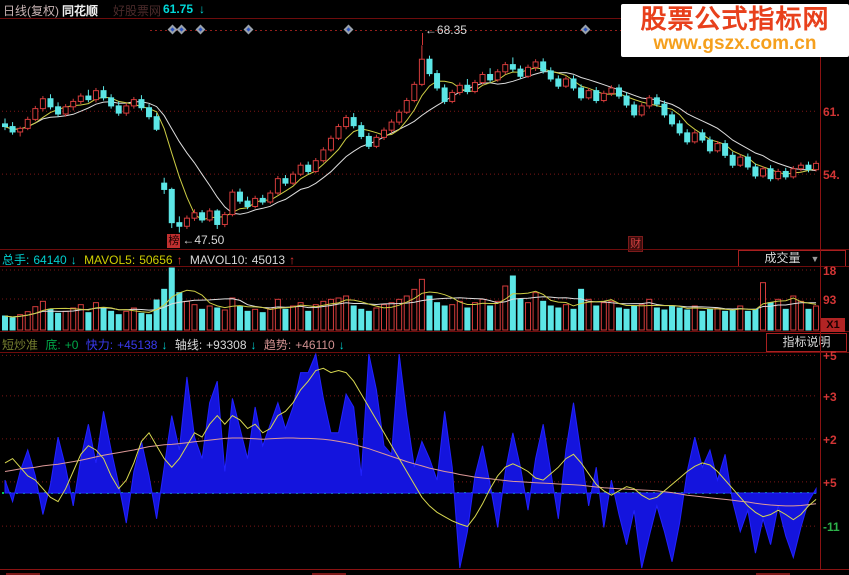 The image size is (849, 575). What do you see at coordinates (156, 260) in the screenshot?
I see `mavol5-value: 50656` at bounding box center [156, 260].